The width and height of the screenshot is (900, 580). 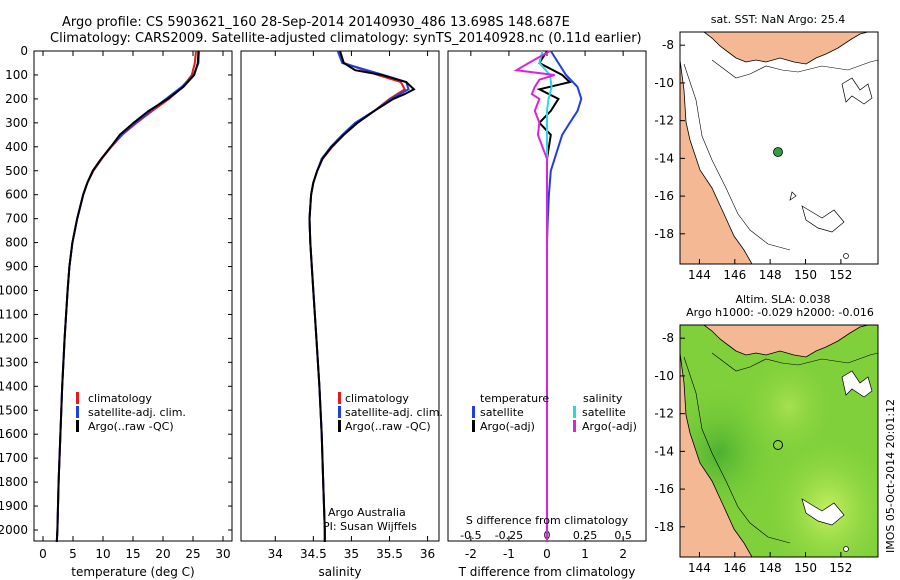 I want to click on s-tick-label: -0.25, so click(x=509, y=535).